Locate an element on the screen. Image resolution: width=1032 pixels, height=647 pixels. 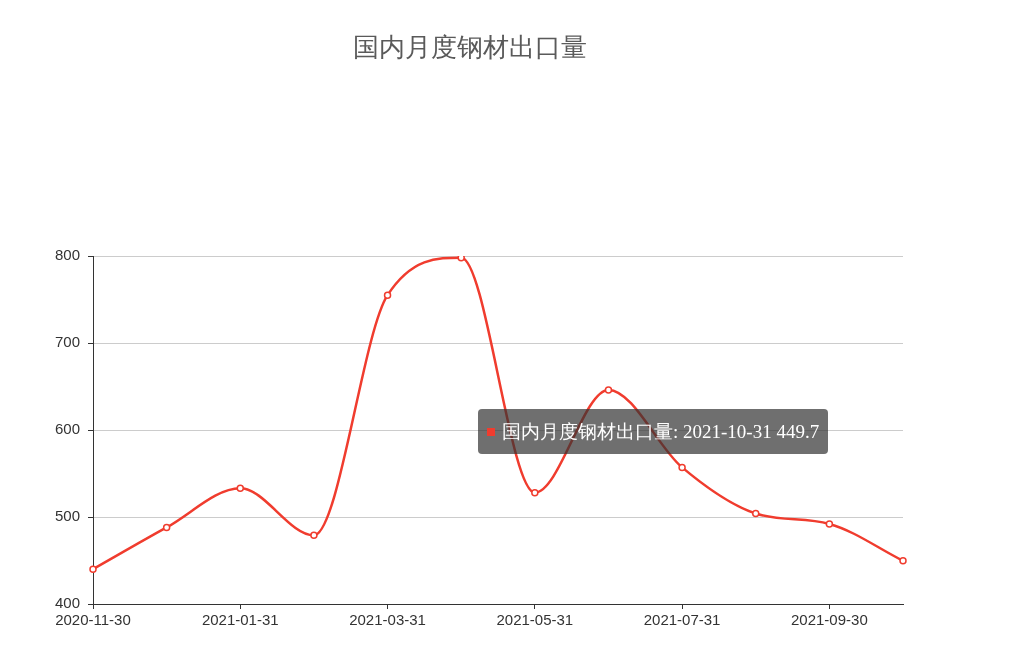
x-tick-label: 2021-09-30 is located at coordinates (829, 620).